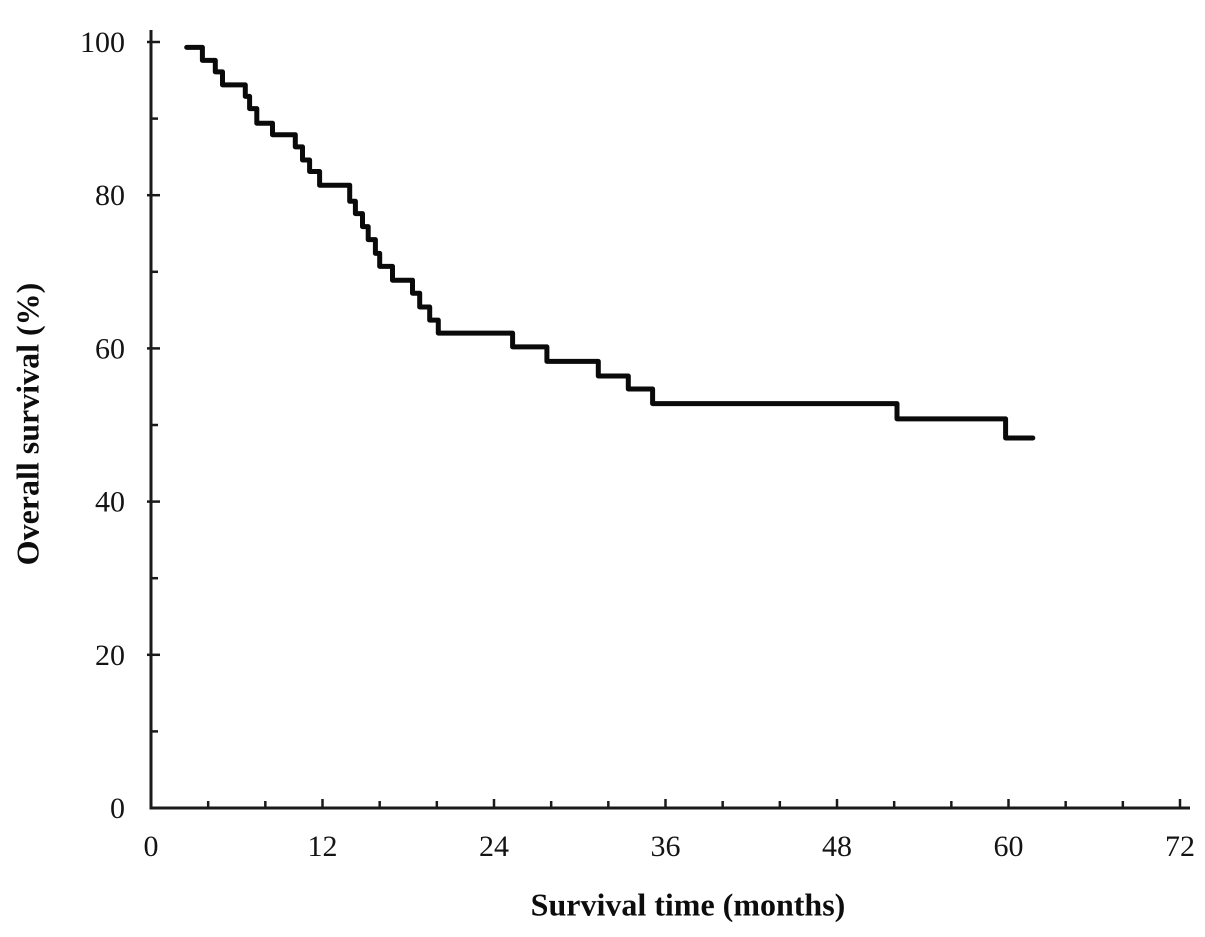 The width and height of the screenshot is (1205, 937). What do you see at coordinates (494, 846) in the screenshot?
I see `x-tick-label: 24` at bounding box center [494, 846].